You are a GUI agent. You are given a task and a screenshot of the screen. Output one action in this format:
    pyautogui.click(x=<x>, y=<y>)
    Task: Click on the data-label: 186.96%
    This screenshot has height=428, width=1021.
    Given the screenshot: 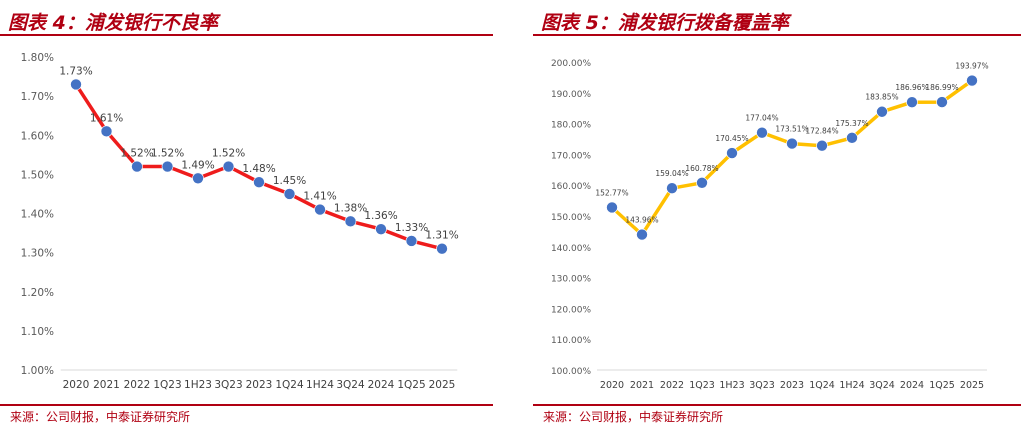 What is the action you would take?
    pyautogui.click(x=911, y=87)
    